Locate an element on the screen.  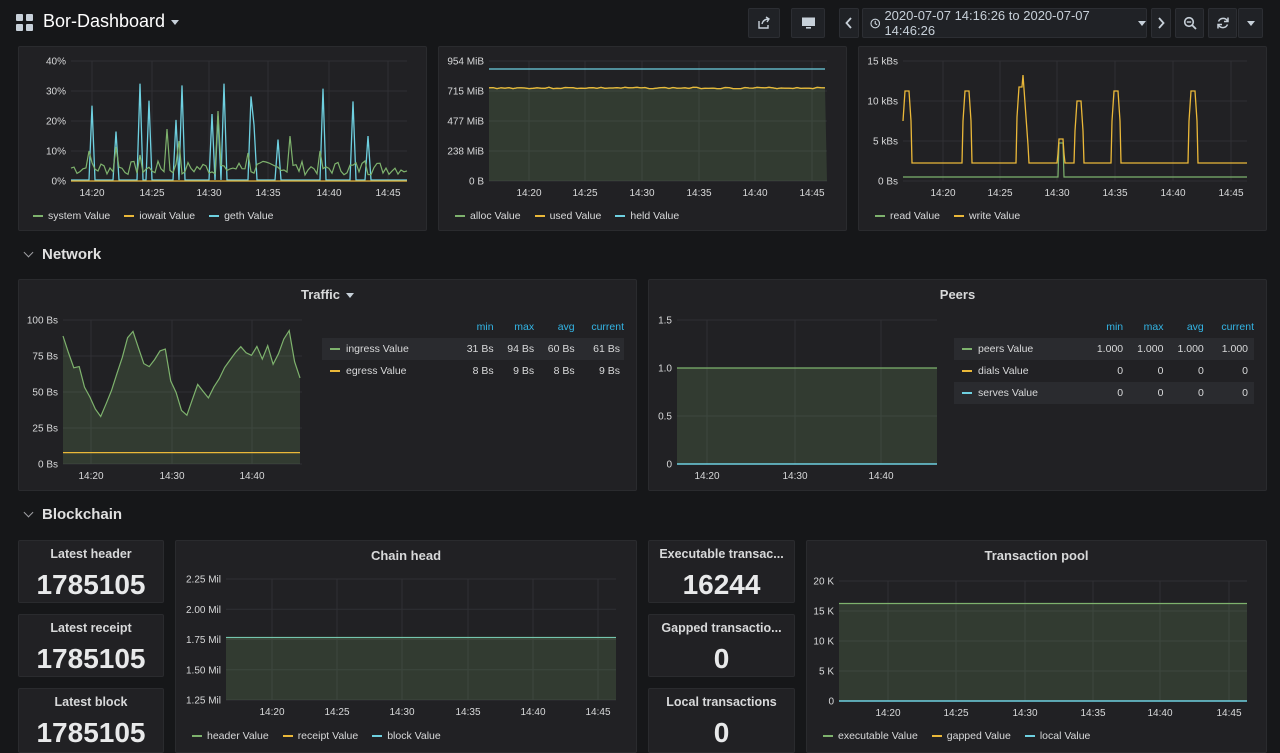
x-tick-label: 14:45 is located at coordinates (1230, 193).